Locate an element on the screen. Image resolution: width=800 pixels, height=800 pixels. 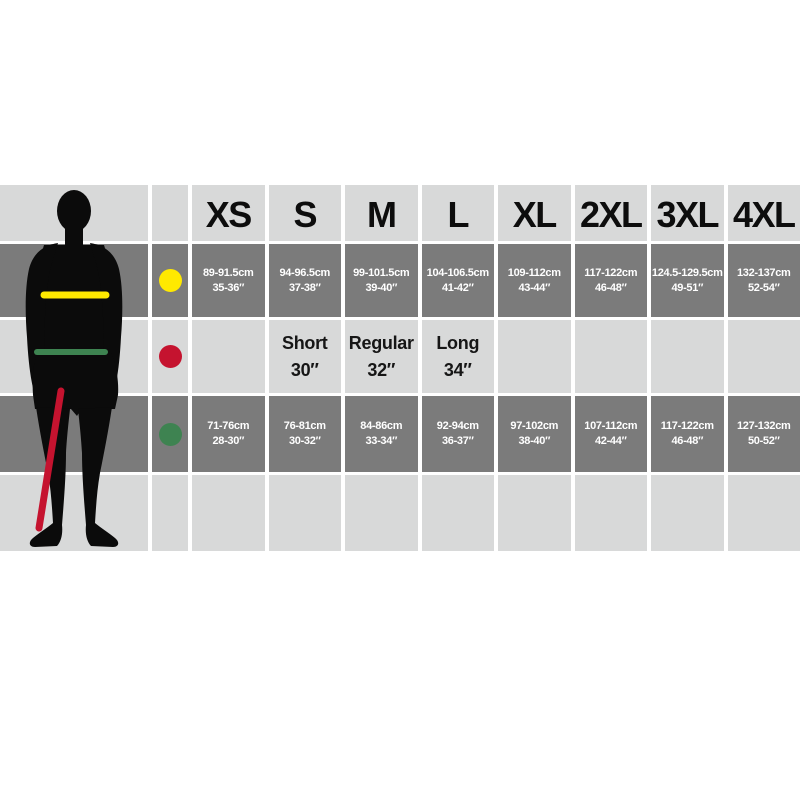
yellow-dot-icon is located at coordinates (170, 280).